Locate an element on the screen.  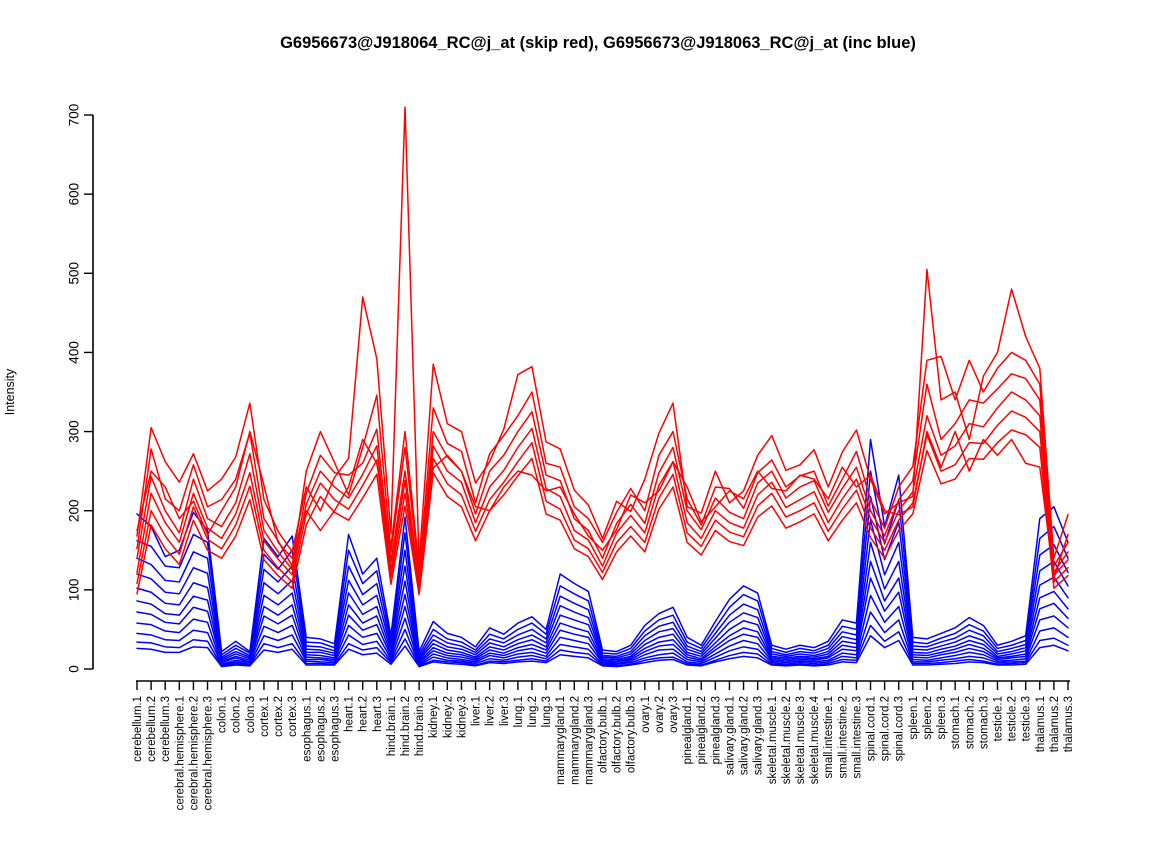
x-tick-label: hind.brain.1 is located at coordinates (392, 726).